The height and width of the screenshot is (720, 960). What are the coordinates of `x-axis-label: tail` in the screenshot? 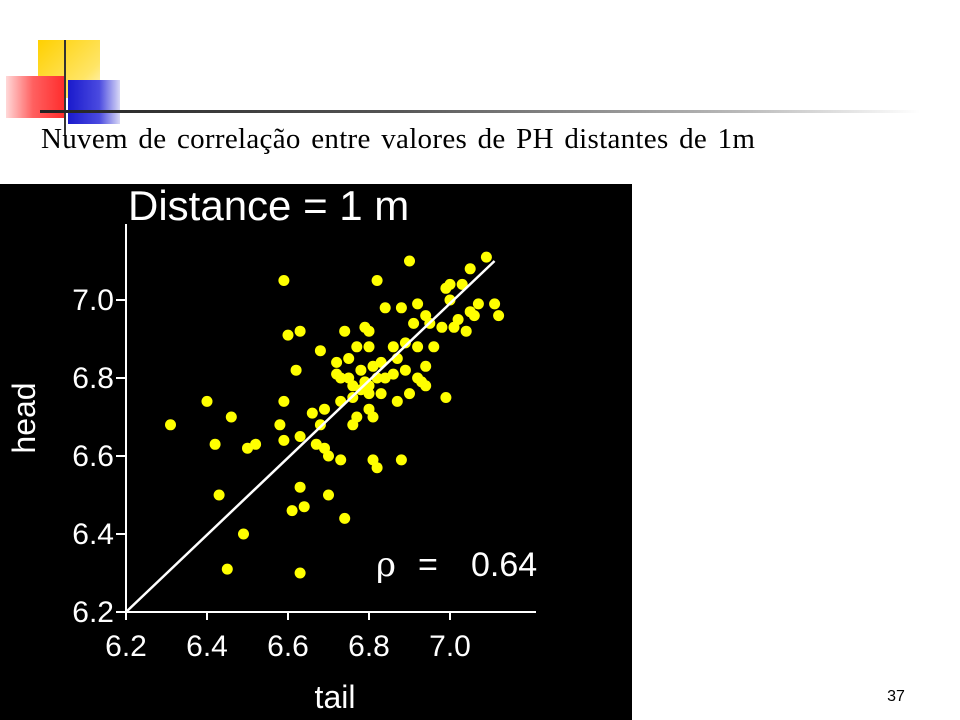 It's located at (335, 697).